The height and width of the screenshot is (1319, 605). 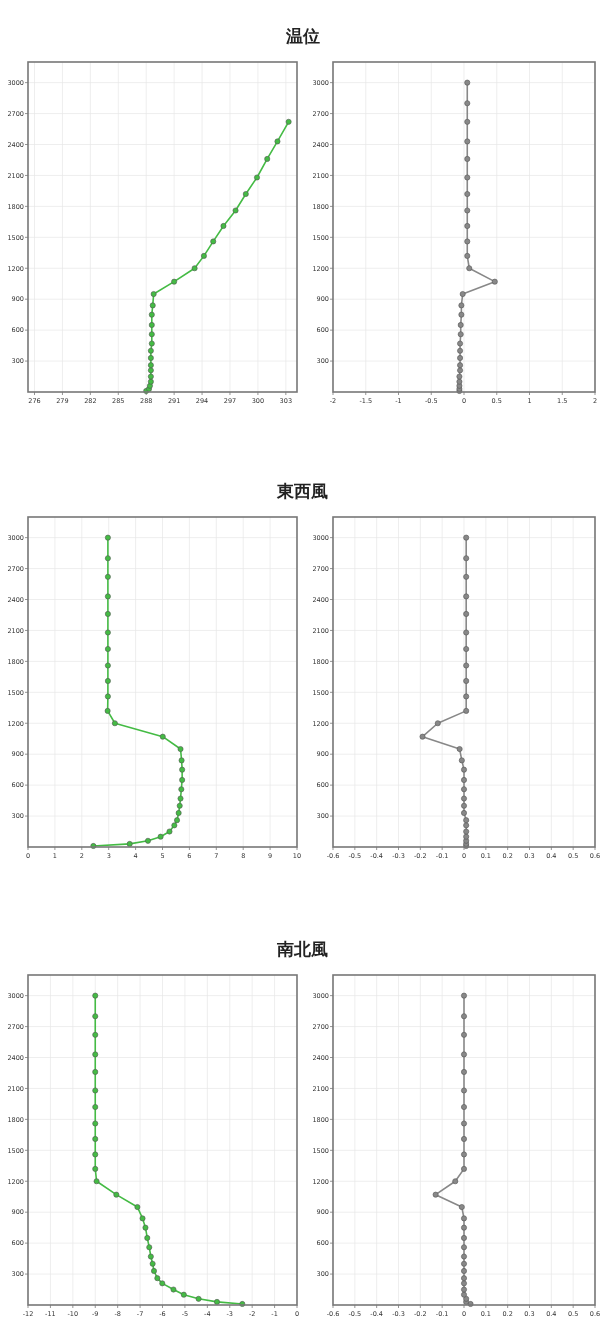 What do you see at coordinates (302, 36) in the screenshot?
I see `chart-title: 温位` at bounding box center [302, 36].